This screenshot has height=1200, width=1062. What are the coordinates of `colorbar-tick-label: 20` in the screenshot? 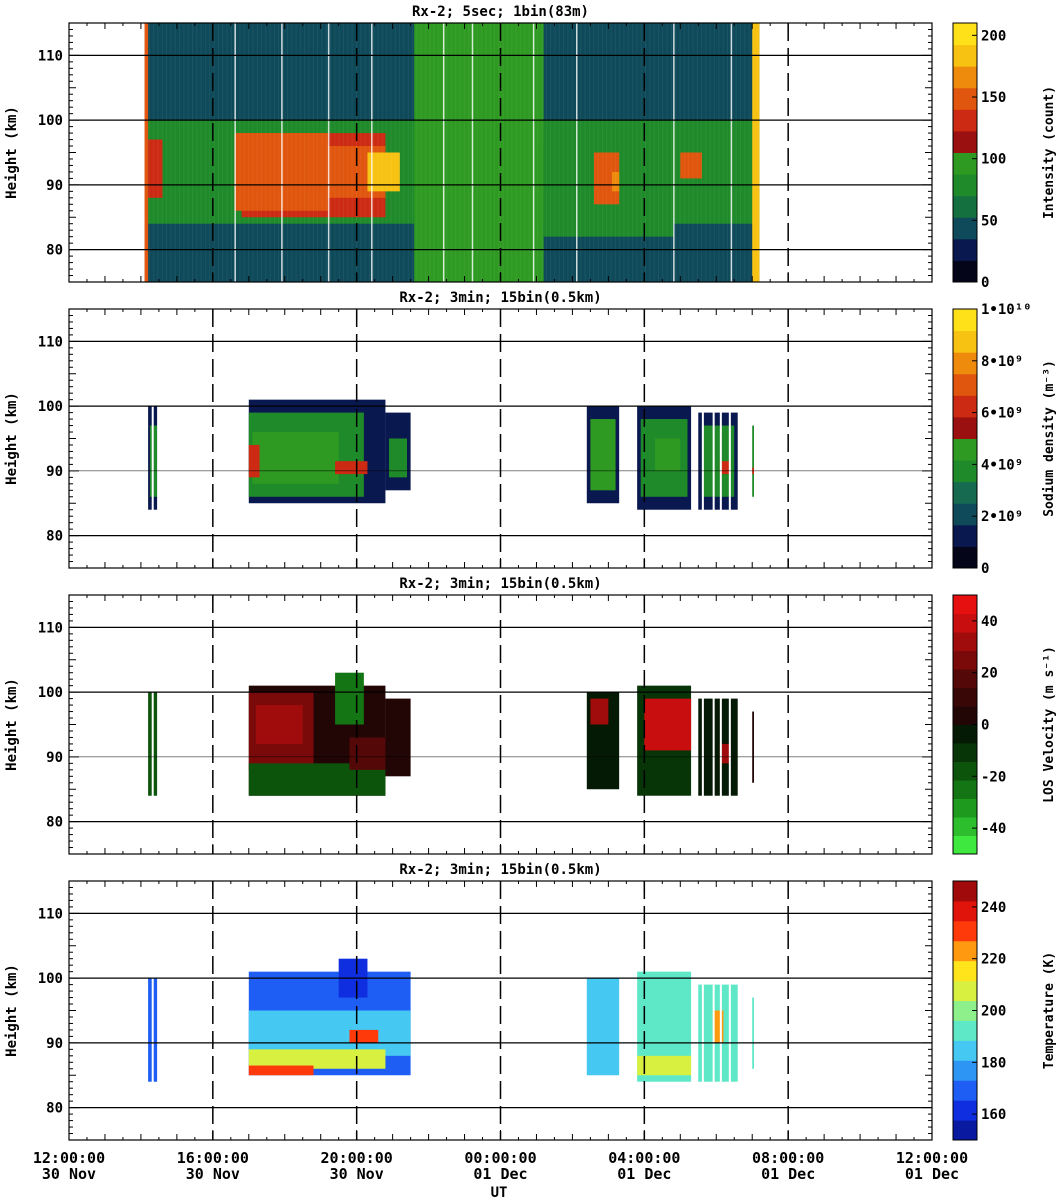 It's located at (989, 674).